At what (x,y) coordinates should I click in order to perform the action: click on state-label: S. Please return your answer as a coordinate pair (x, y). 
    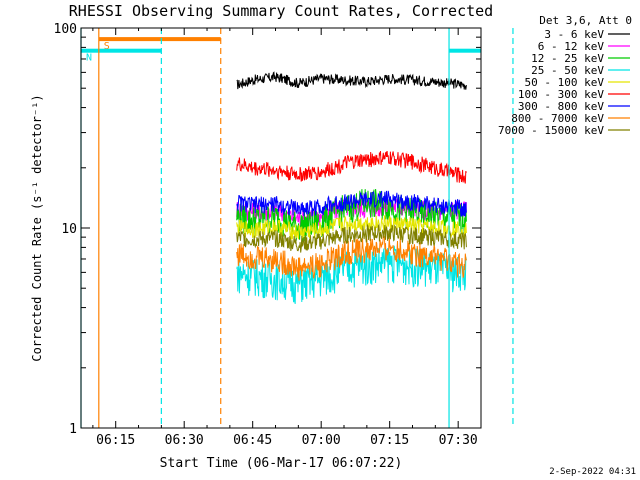
    Looking at the image, I should click on (107, 46).